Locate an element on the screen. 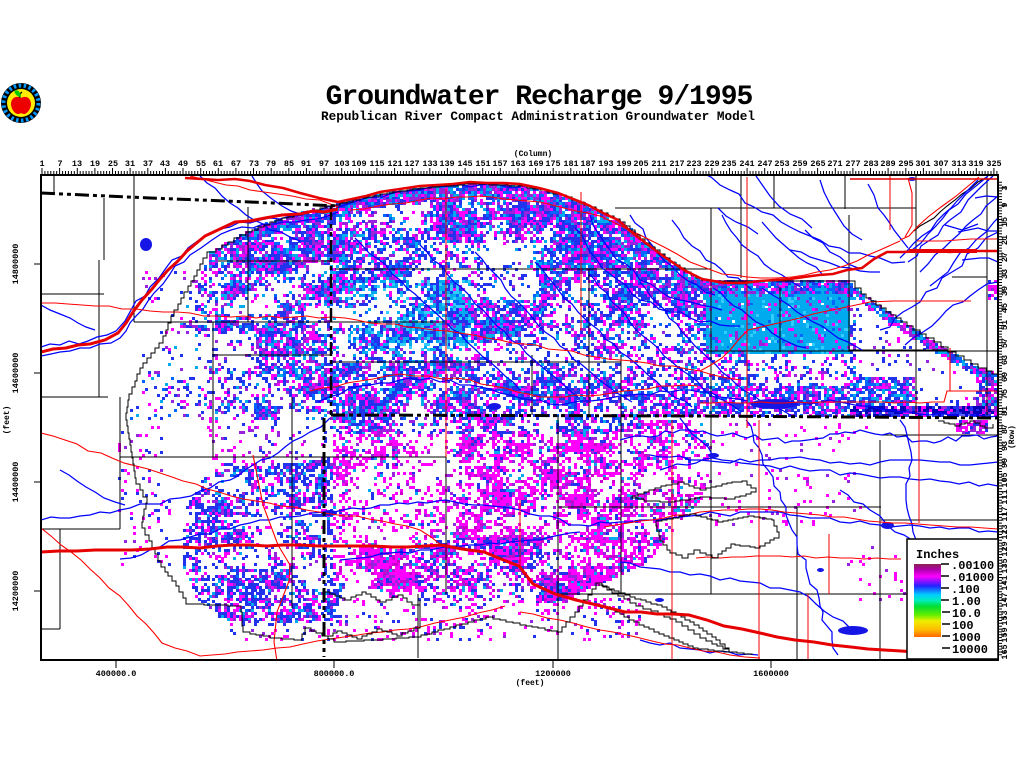  svg-text: .100 is located at coordinates (965, 590).